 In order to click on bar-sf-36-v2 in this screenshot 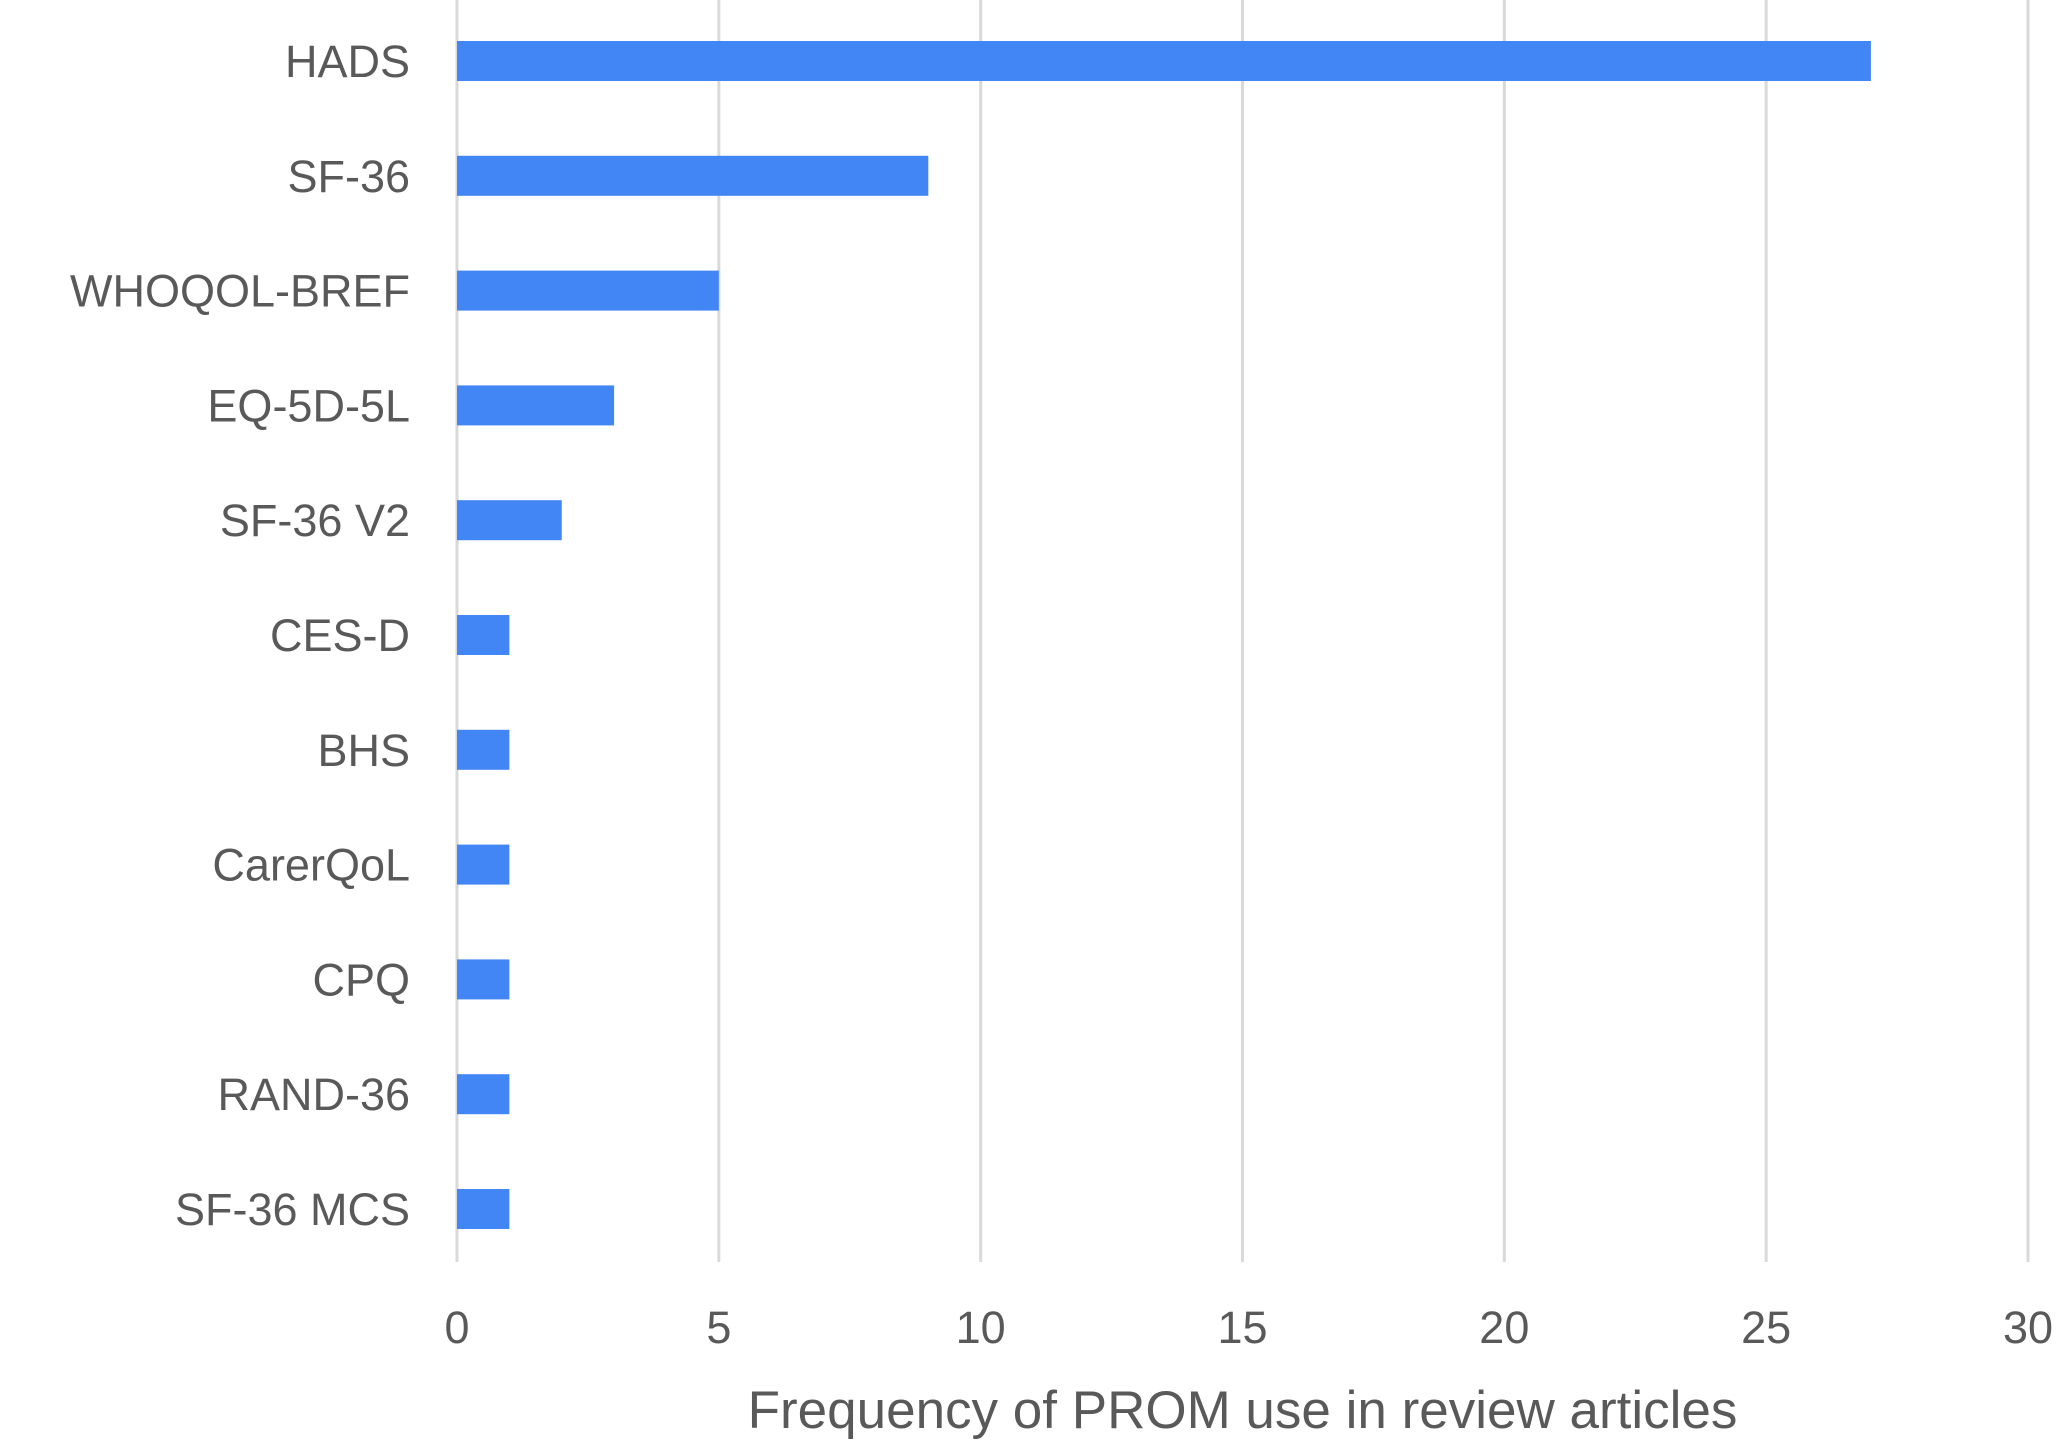, I will do `click(509, 520)`.